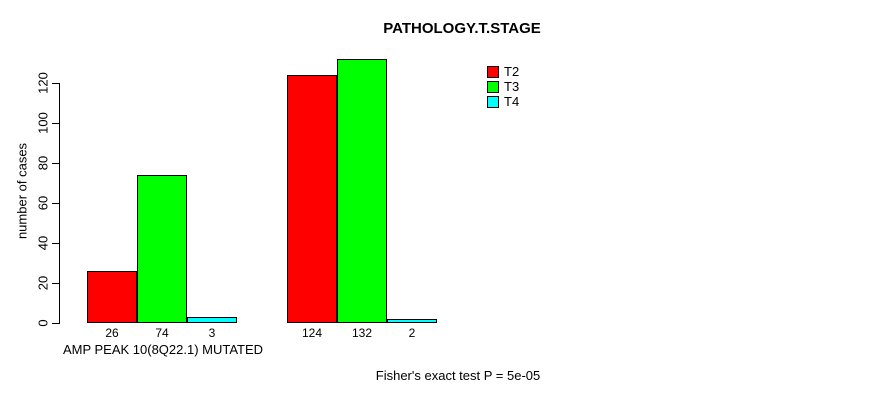  Describe the element at coordinates (512, 86) in the screenshot. I see `legend-label-t3: T3` at that location.